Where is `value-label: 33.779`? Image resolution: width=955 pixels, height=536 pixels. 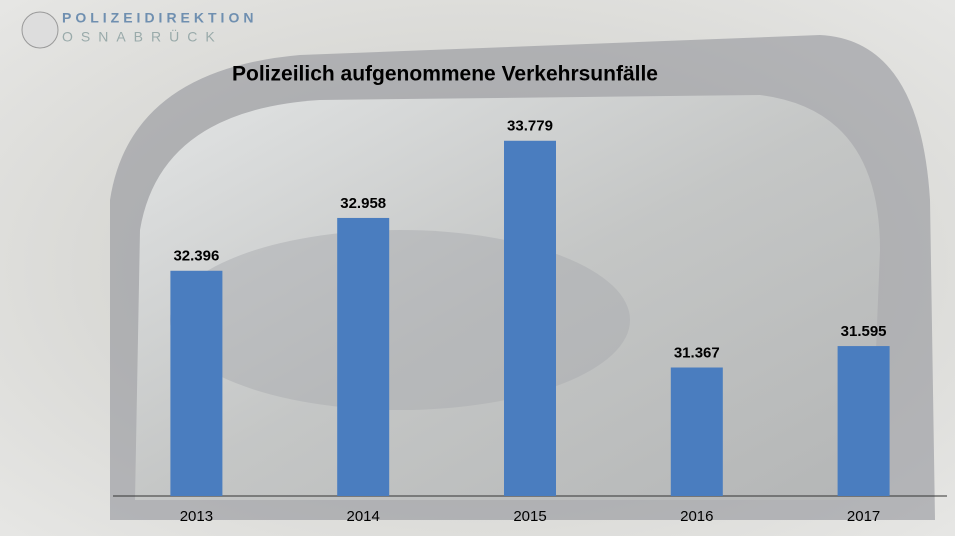 value-label: 33.779 is located at coordinates (530, 126).